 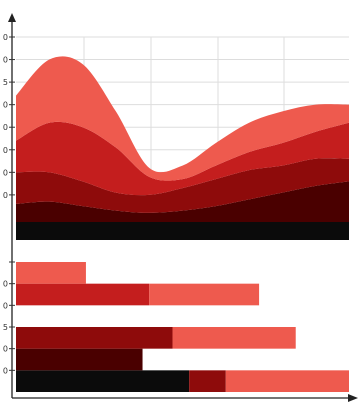 What do you see at coordinates (5, 327) in the screenshot?
I see `bar-category-label: 5` at bounding box center [5, 327].